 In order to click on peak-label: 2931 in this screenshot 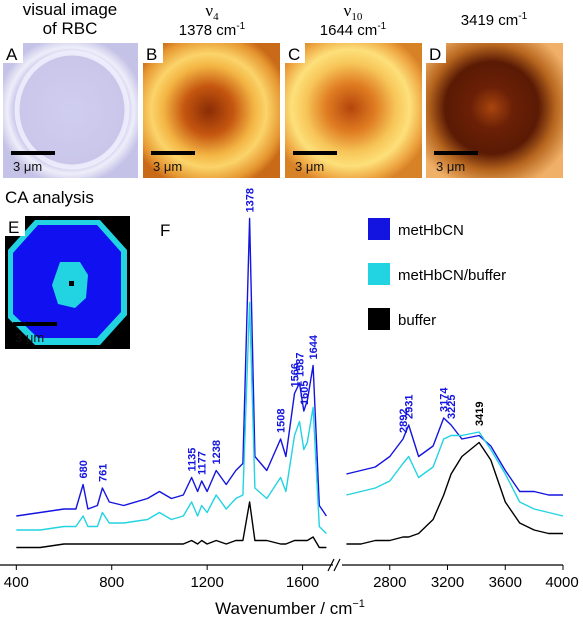, I will do `click(410, 407)`.